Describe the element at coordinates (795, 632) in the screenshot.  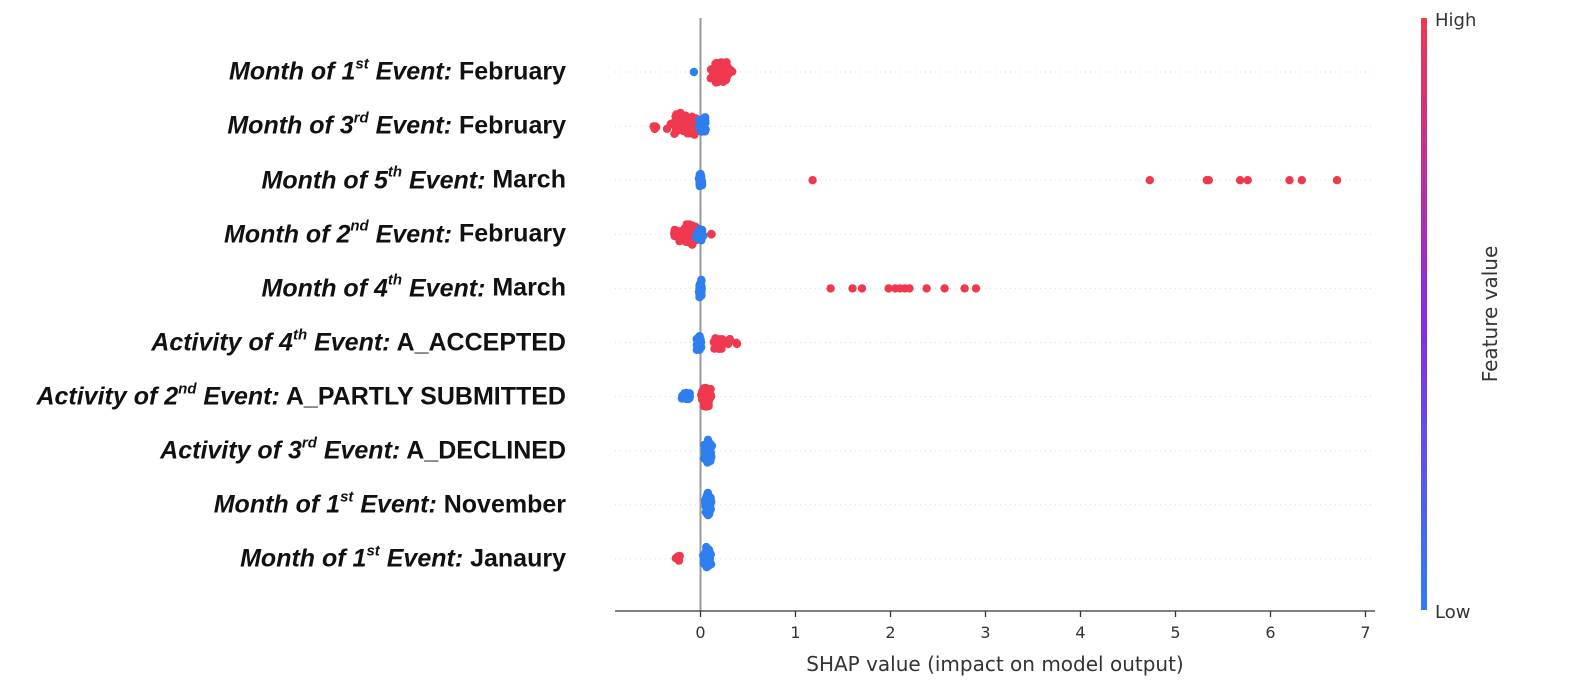
I see `x-tick-label: 1` at that location.